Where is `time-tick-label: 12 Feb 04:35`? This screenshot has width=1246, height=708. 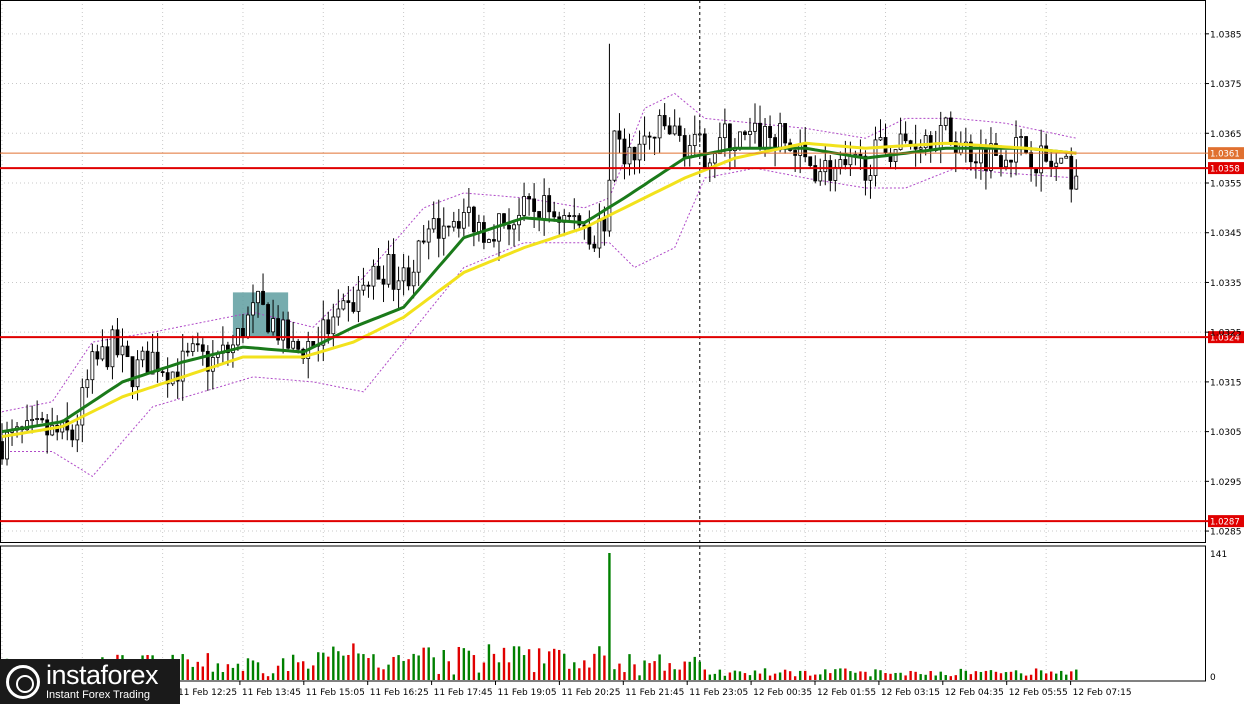 time-tick-label: 12 Feb 04:35 is located at coordinates (974, 693).